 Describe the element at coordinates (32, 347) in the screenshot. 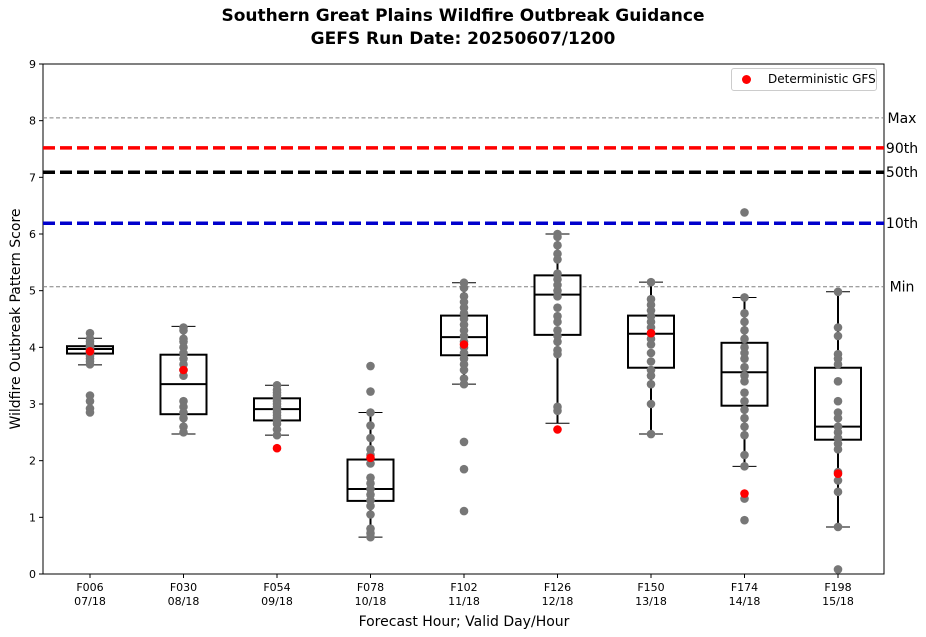

I see `y-tick-label: 4` at that location.